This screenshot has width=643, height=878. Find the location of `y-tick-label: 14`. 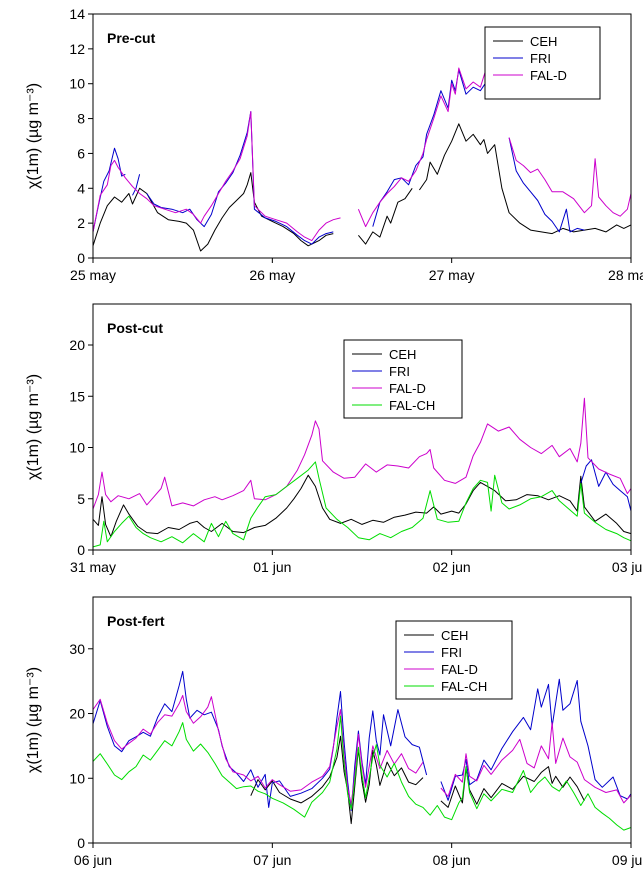

y-tick-label: 14 is located at coordinates (77, 14).